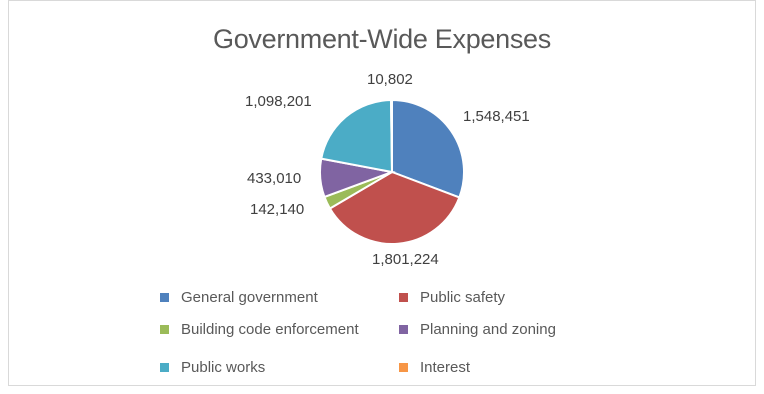 The image size is (764, 394). Describe the element at coordinates (357, 136) in the screenshot. I see `pie-slice-public-works` at that location.